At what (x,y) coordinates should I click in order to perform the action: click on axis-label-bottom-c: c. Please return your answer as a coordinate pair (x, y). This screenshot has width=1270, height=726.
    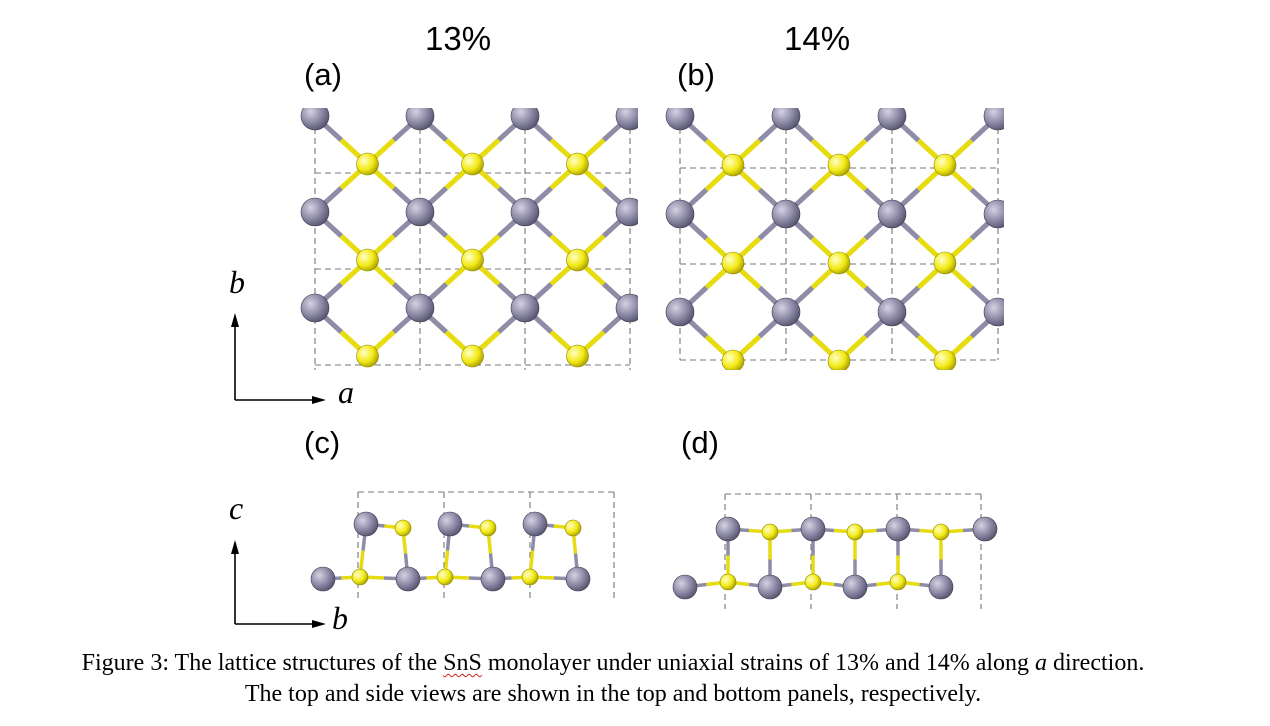
    Looking at the image, I should click on (236, 508).